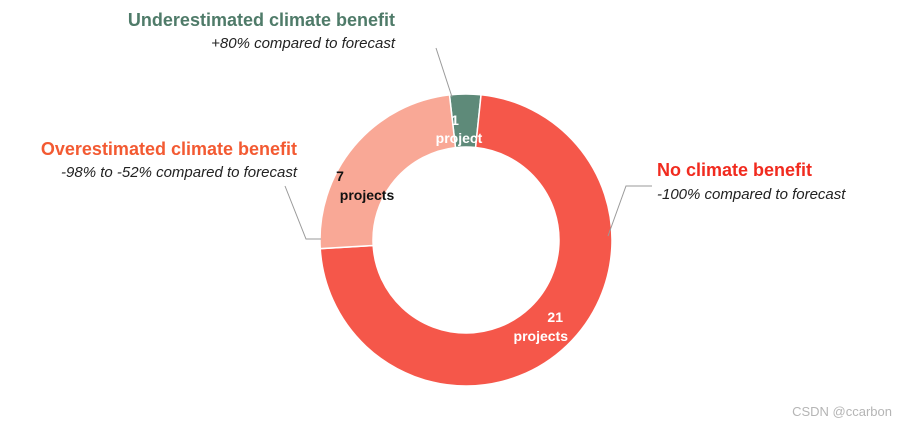  What do you see at coordinates (302, 212) in the screenshot?
I see `leader-line-overestimated` at bounding box center [302, 212].